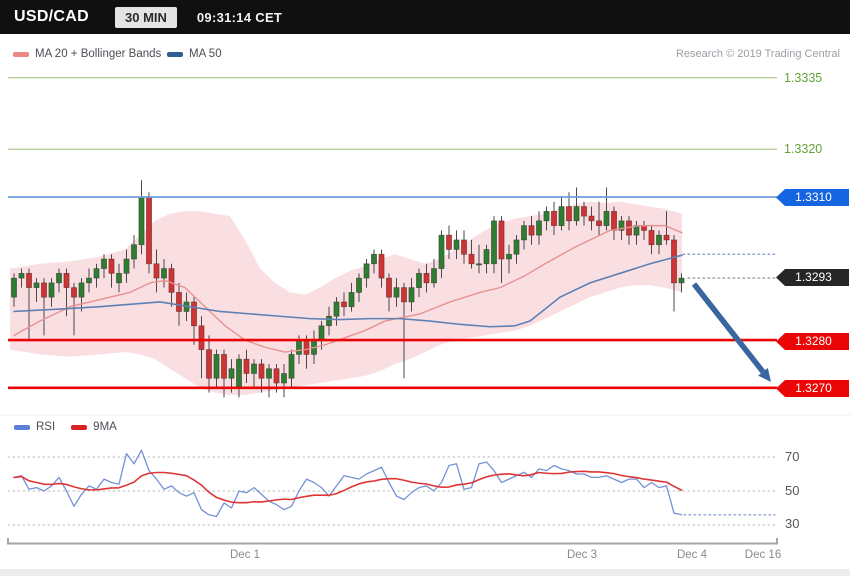  Describe the element at coordinates (425, 17) in the screenshot. I see `header-bar: USD/CAD 30 MIN 09:31:14 CET` at that location.